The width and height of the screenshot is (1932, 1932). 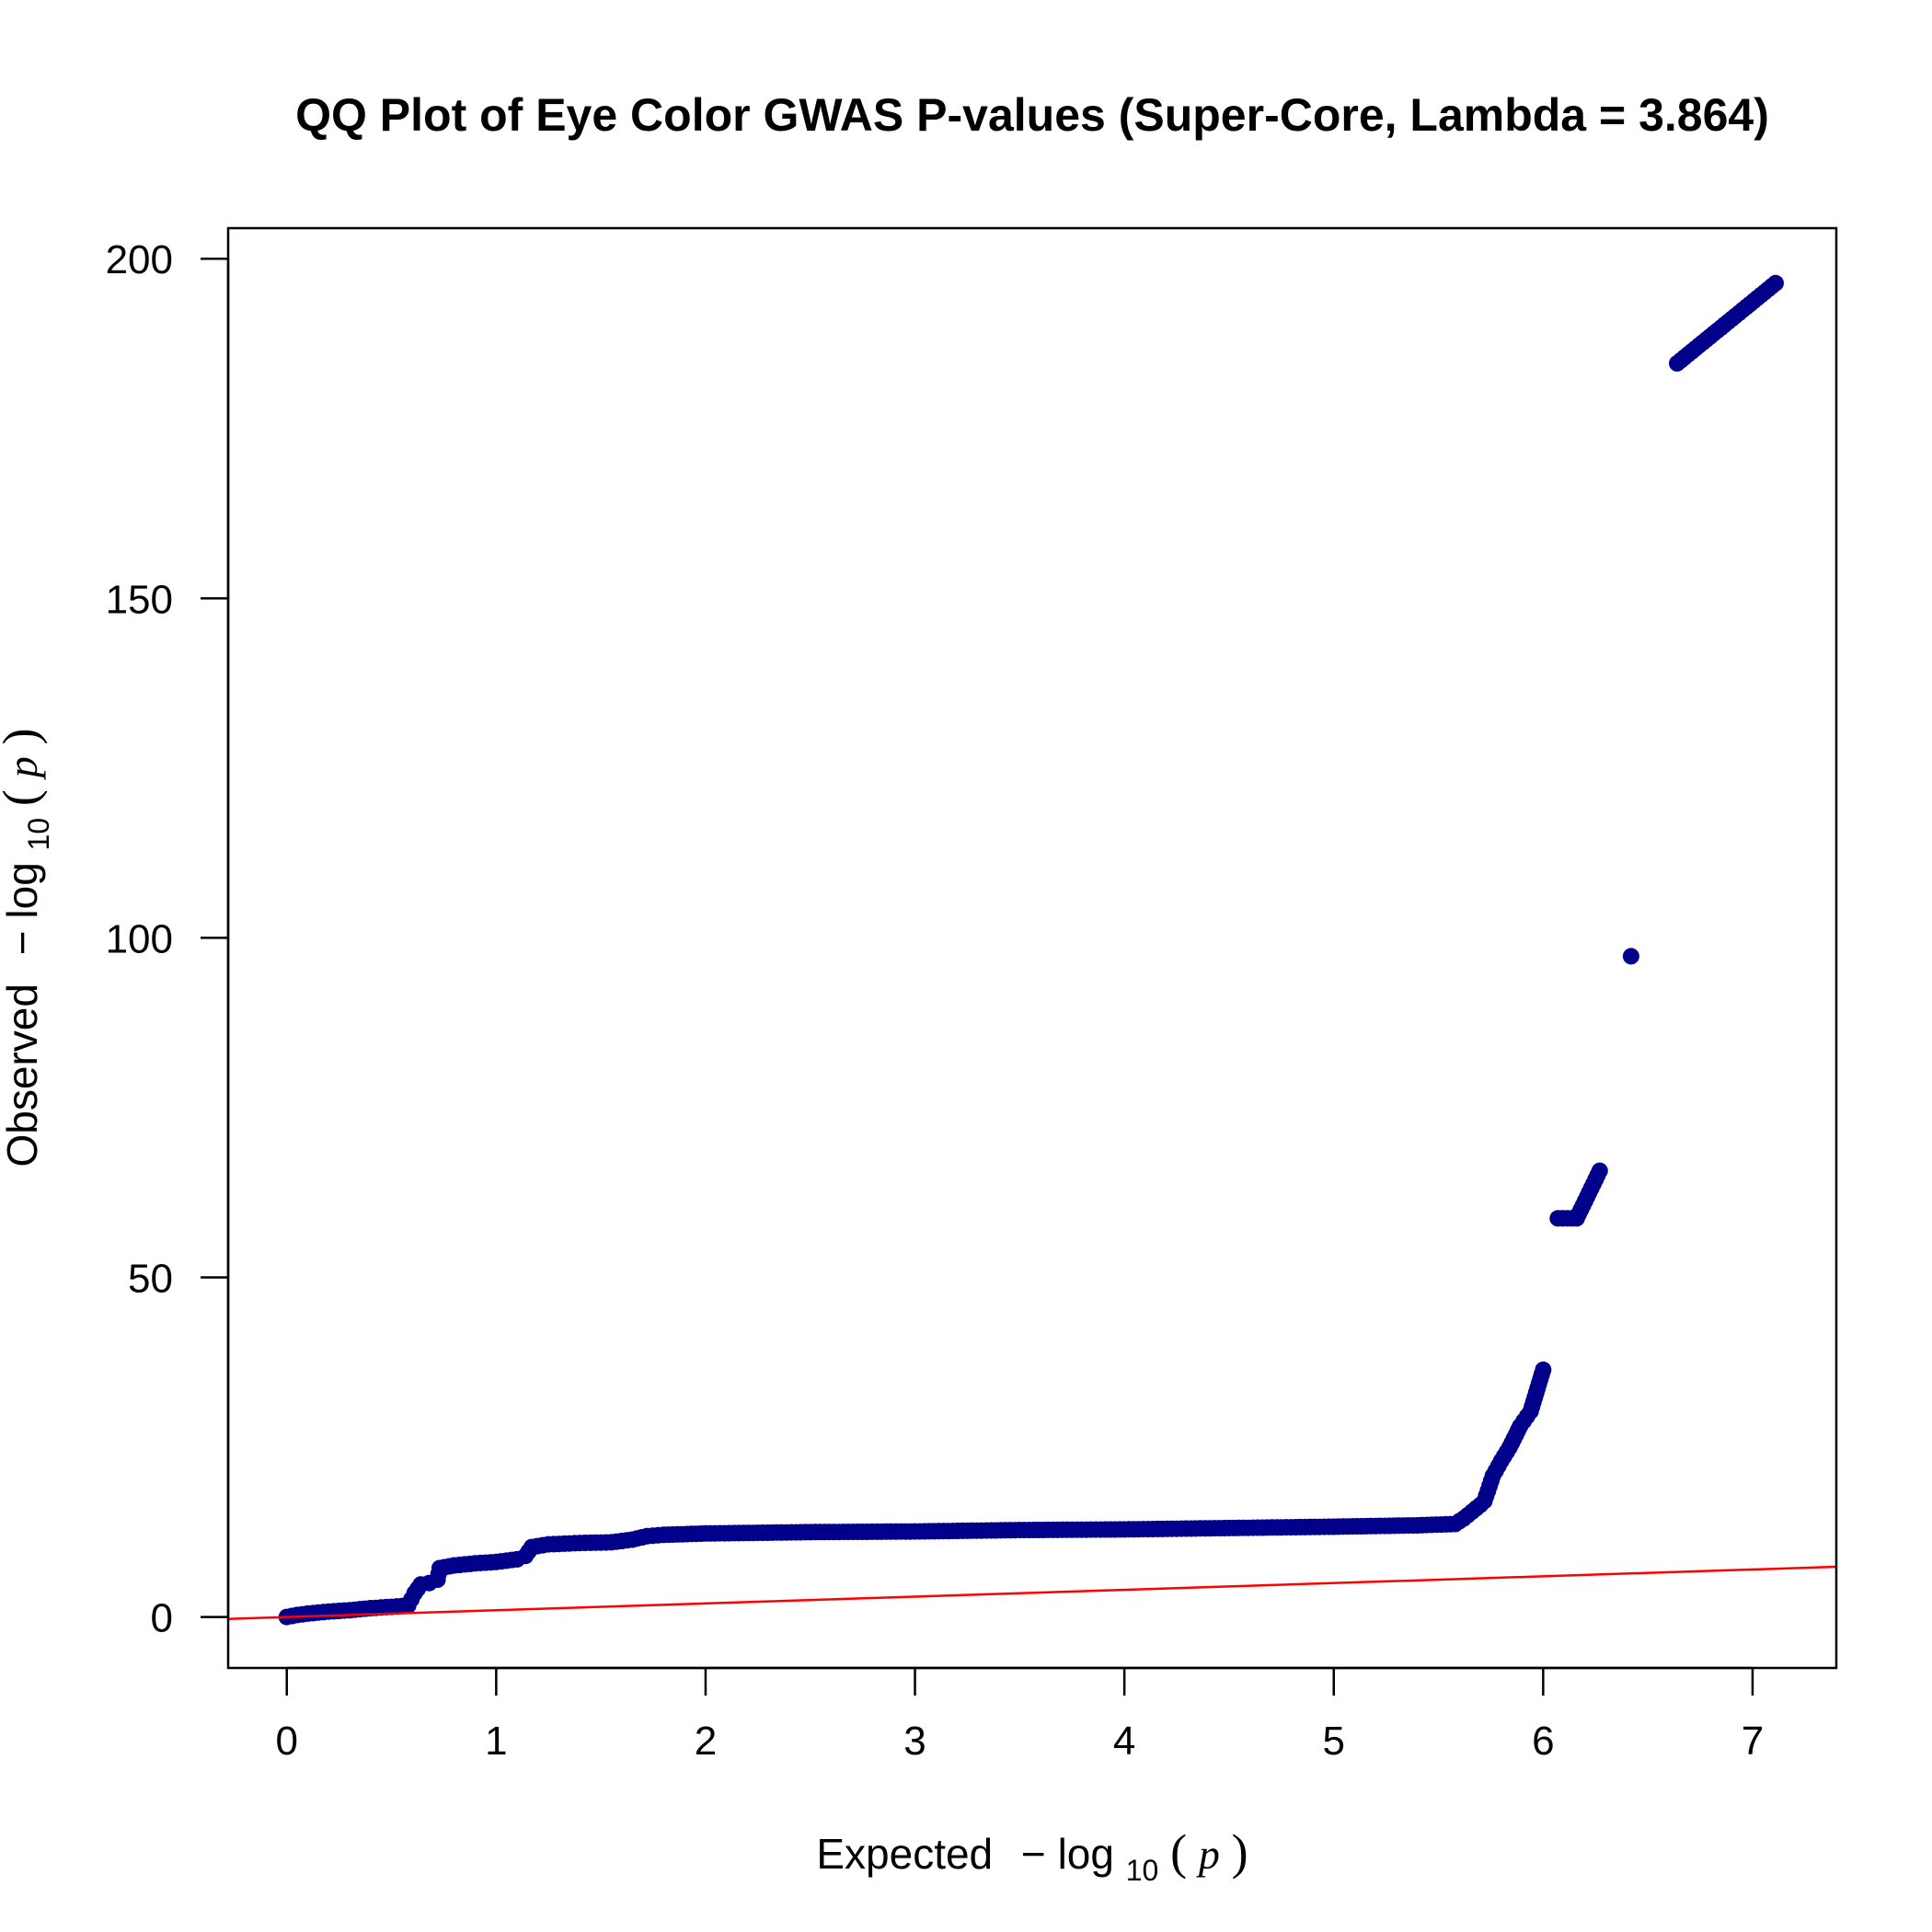 What do you see at coordinates (139, 259) in the screenshot?
I see `y-tick-label: 200` at bounding box center [139, 259].